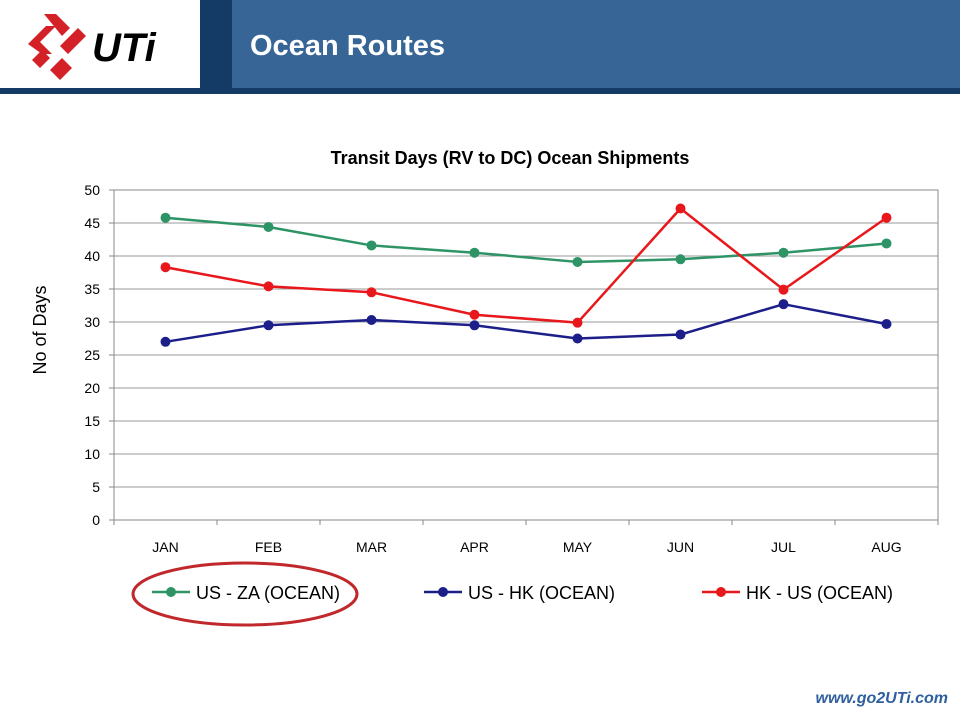 Image resolution: width=960 pixels, height=720 pixels. I want to click on highlight-ellipse, so click(245, 594).